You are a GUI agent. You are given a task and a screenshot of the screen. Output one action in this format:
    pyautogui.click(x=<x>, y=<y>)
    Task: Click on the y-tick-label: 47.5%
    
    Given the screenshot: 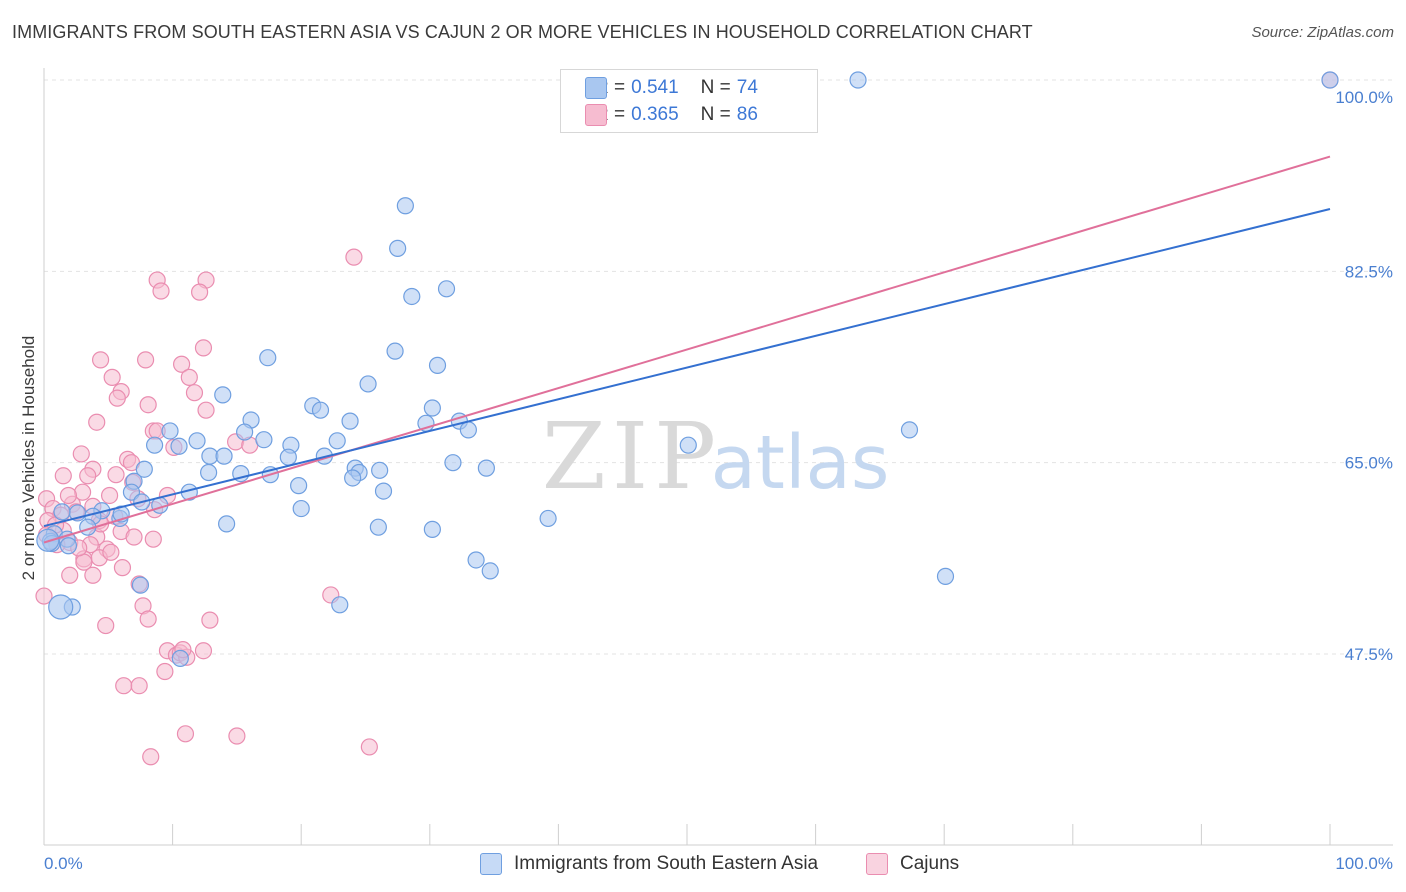 What is the action you would take?
    pyautogui.click(x=1369, y=654)
    